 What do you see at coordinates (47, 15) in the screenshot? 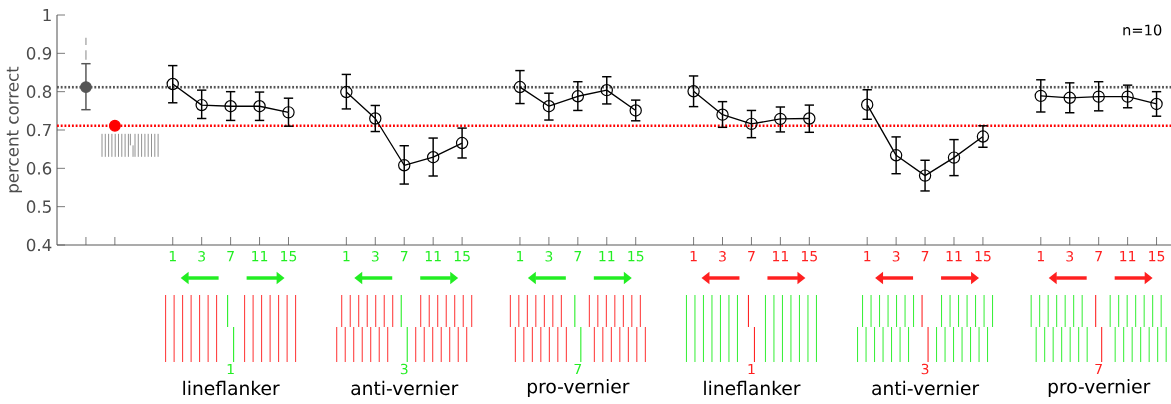
I see `y-tick-label: 1` at bounding box center [47, 15].